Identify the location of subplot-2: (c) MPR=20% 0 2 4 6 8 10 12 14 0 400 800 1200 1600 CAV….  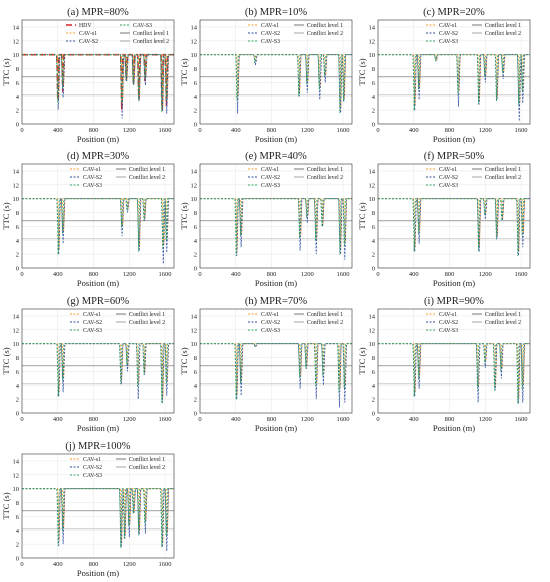
(444, 75).